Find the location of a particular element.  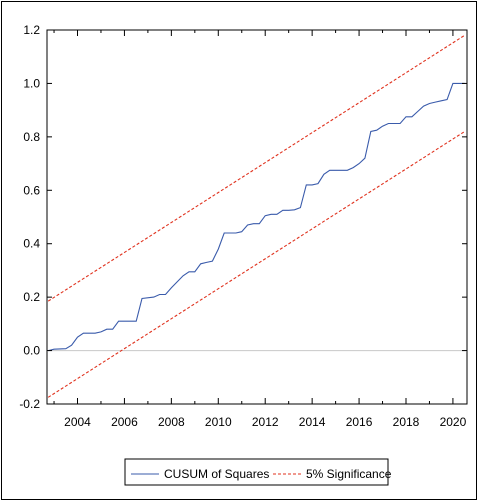

x-tick-label: 2004 is located at coordinates (77, 422).